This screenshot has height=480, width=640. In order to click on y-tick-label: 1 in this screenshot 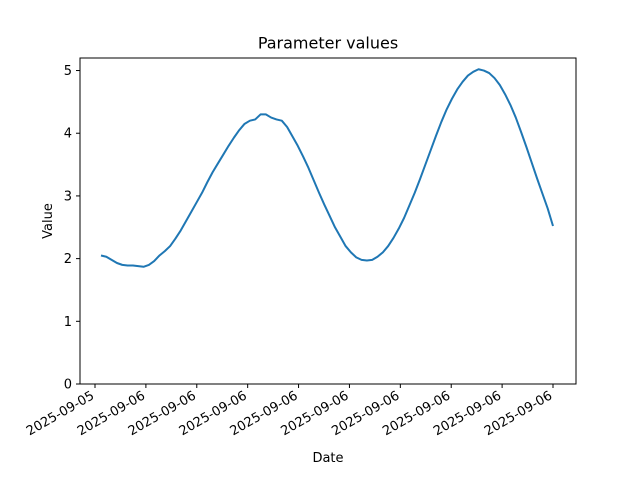, I will do `click(68, 322)`.